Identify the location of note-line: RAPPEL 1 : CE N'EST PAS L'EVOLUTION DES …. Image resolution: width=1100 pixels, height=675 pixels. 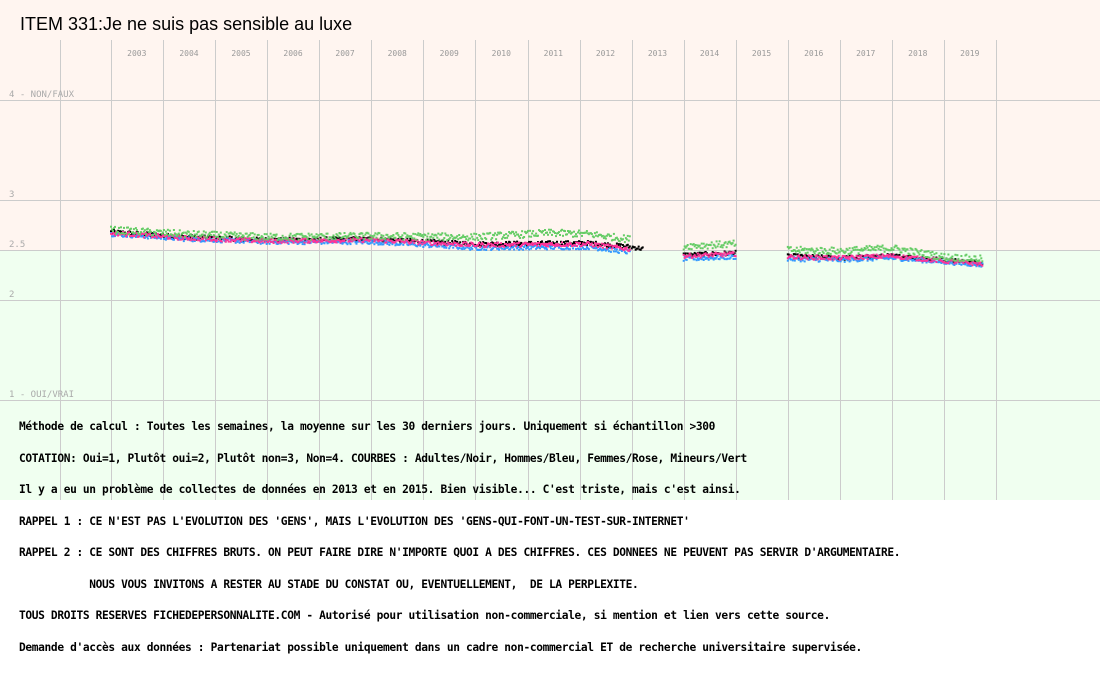
(354, 521).